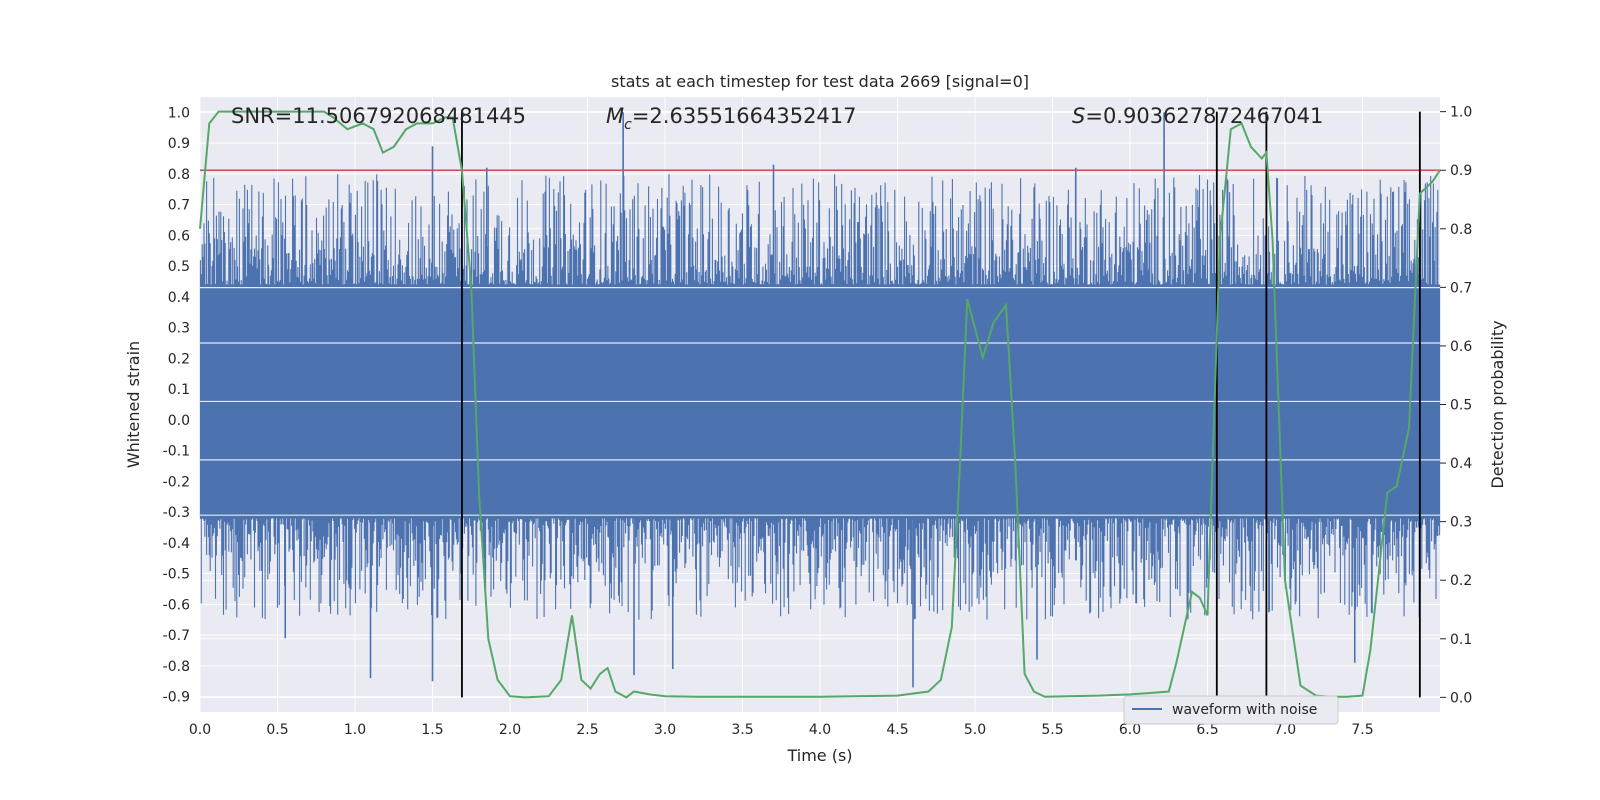 Image resolution: width=1600 pixels, height=800 pixels. What do you see at coordinates (176, 605) in the screenshot?
I see `y-tick-label: -0.6` at bounding box center [176, 605].